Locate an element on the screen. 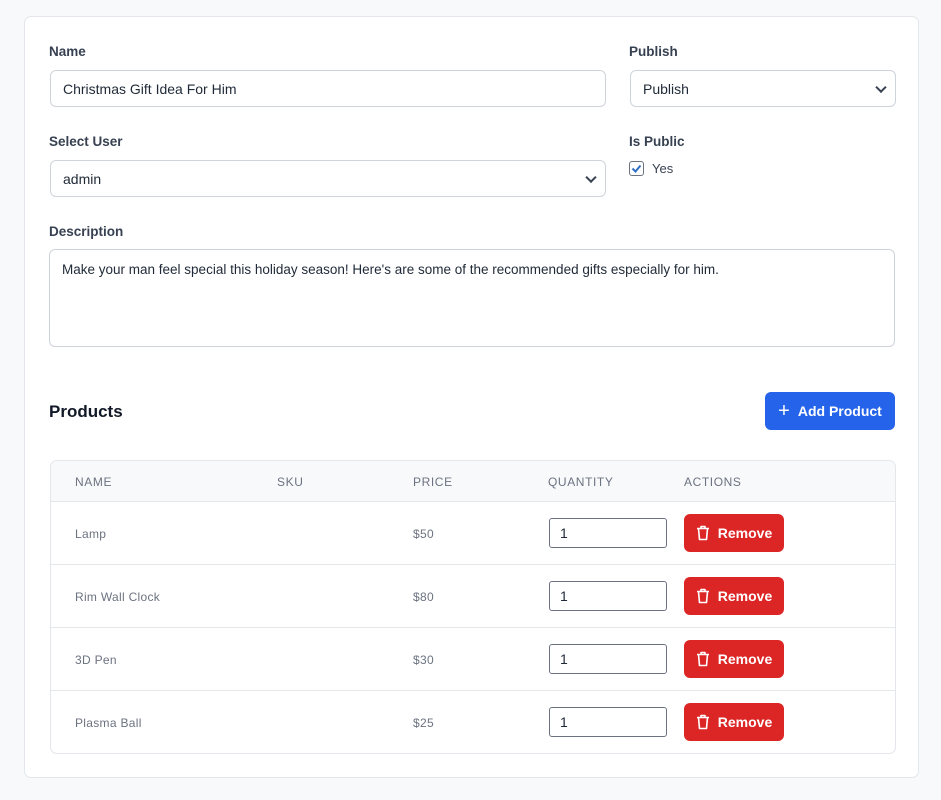  is-public-option-label: Yes is located at coordinates (663, 168).